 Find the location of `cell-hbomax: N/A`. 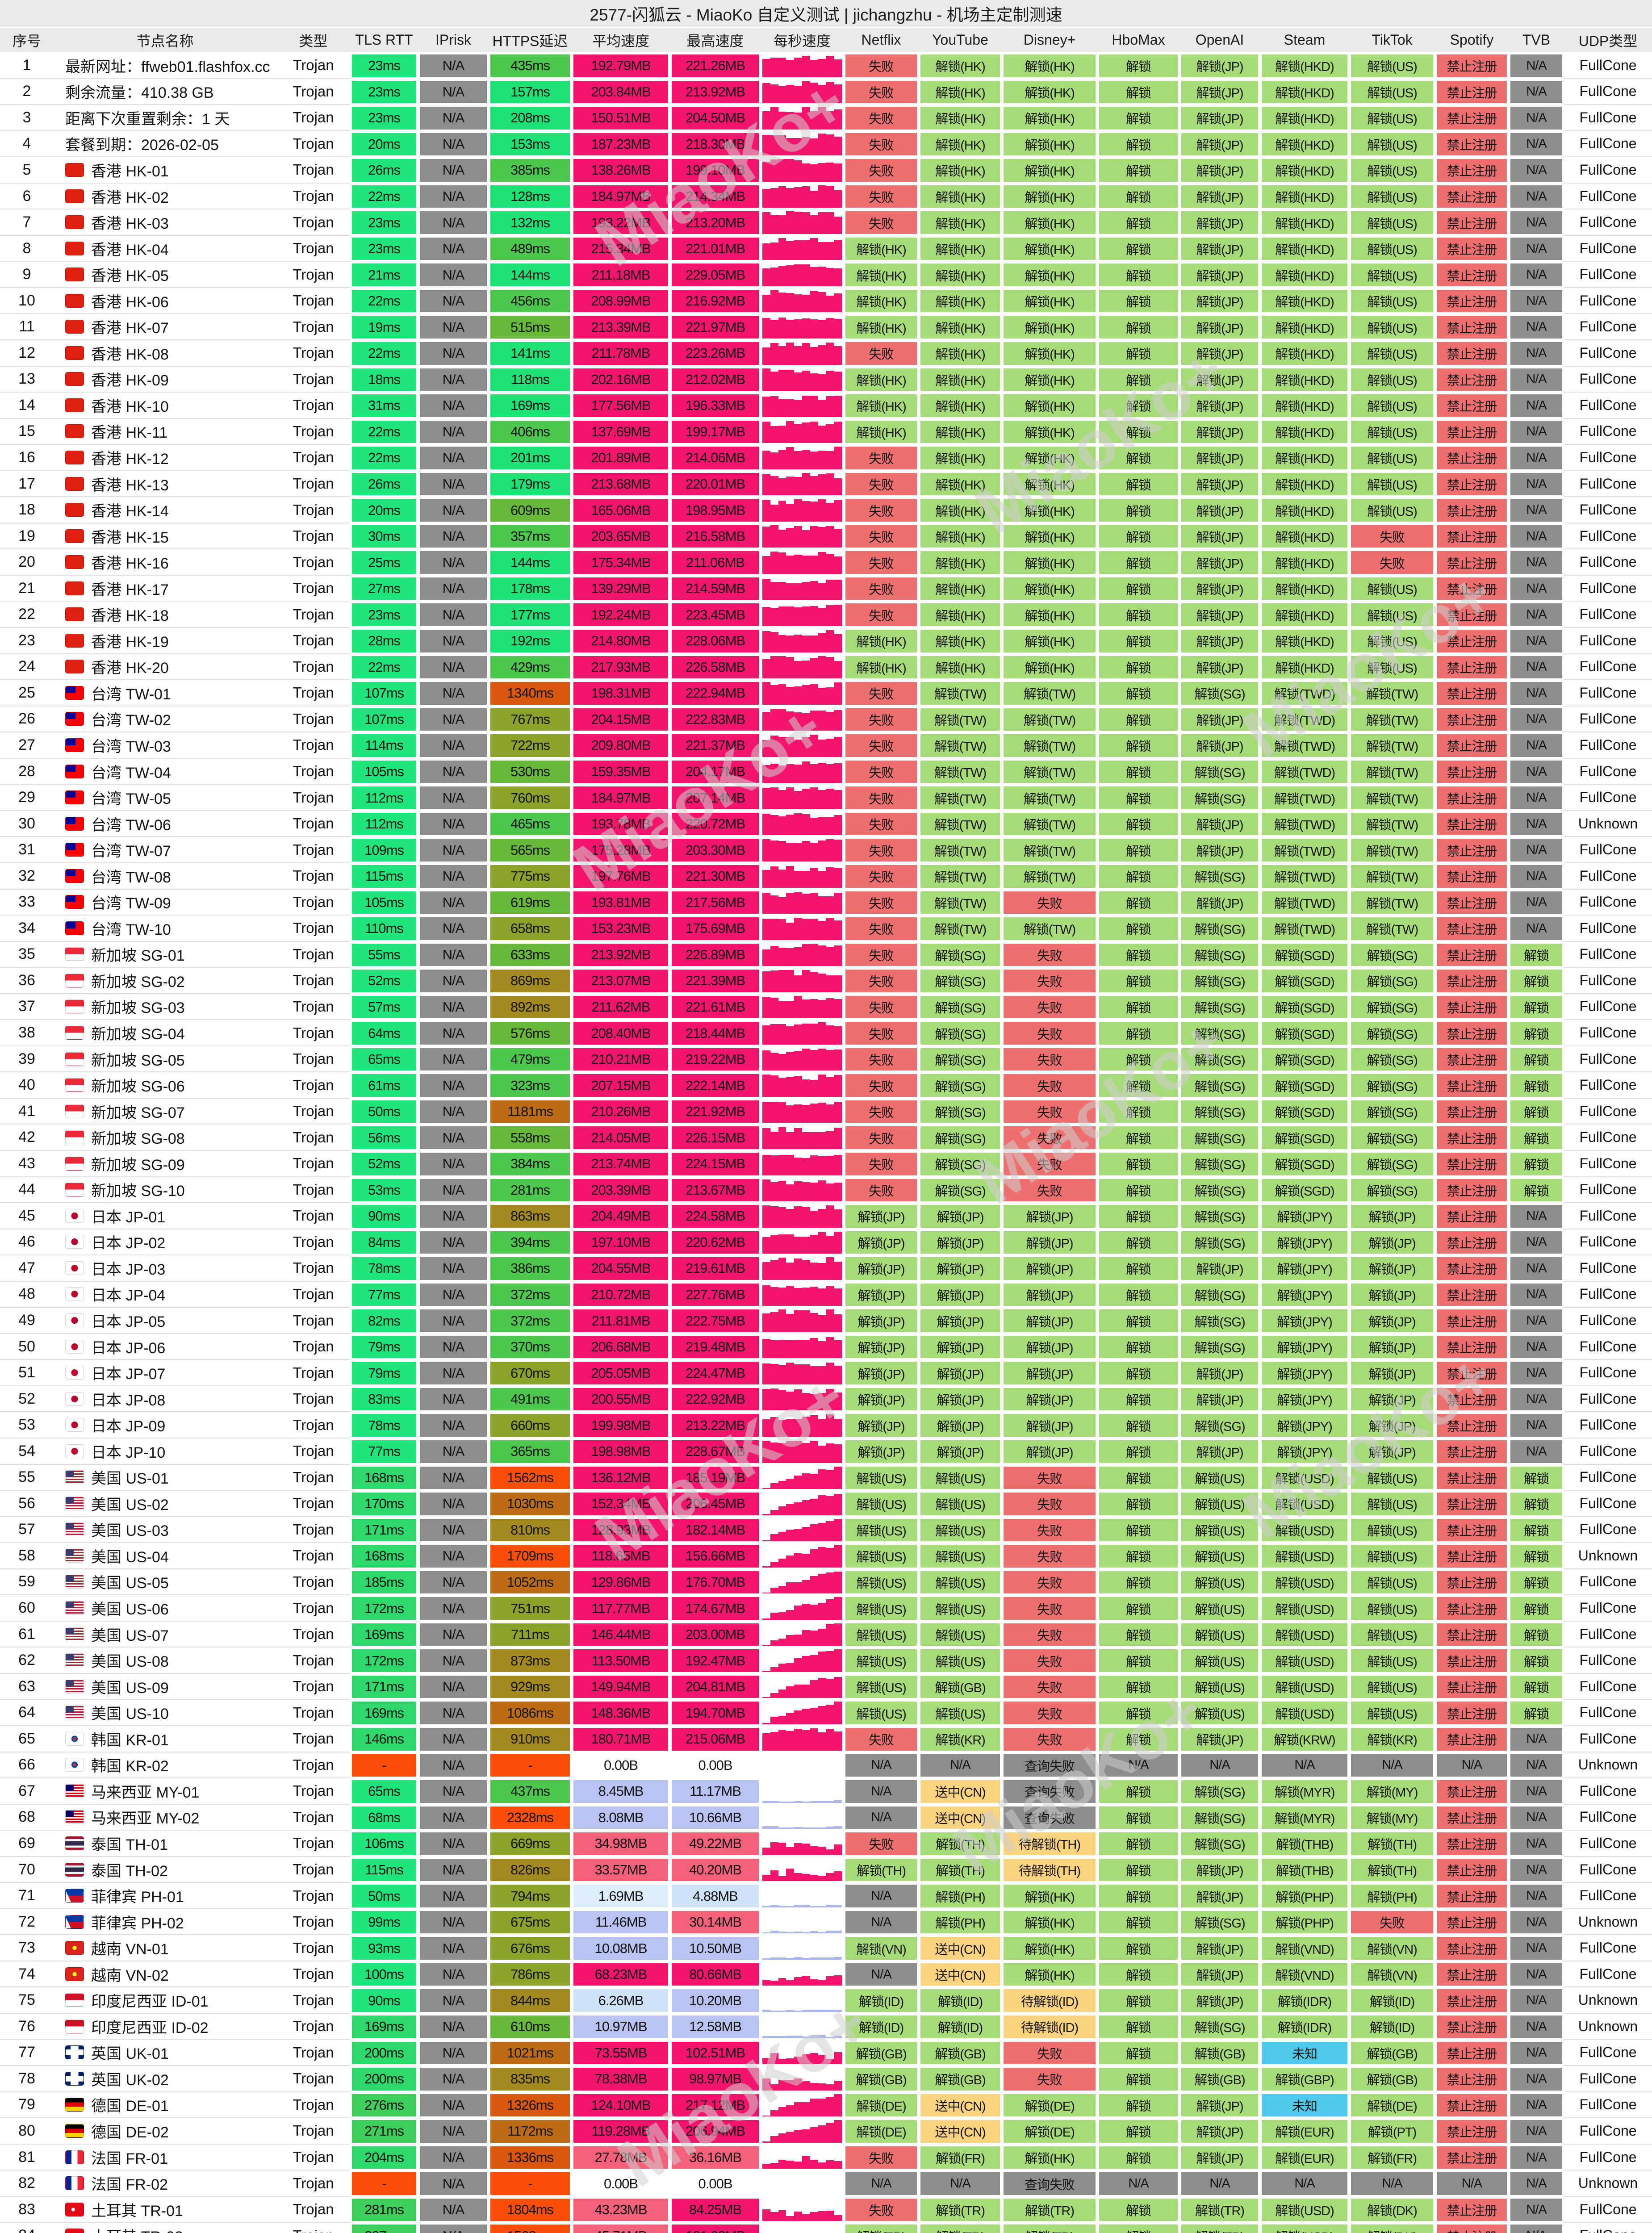

cell-hbomax: N/A is located at coordinates (1138, 1765).